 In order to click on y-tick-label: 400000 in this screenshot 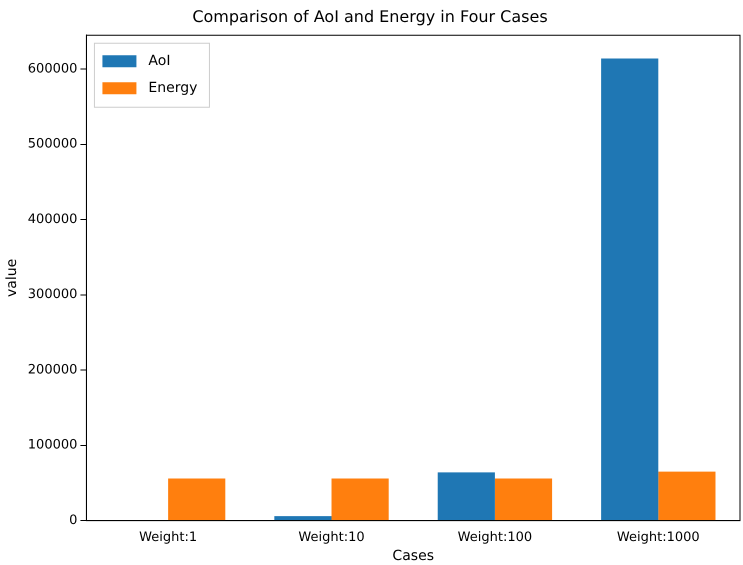, I will do `click(53, 219)`.